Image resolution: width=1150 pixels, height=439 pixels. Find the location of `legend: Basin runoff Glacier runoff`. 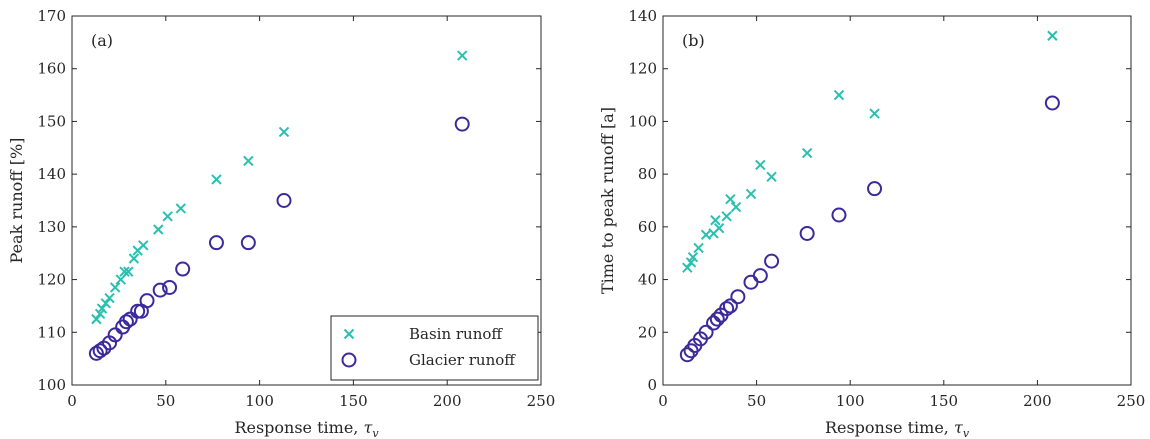

legend: Basin runoff Glacier runoff is located at coordinates (434, 348).